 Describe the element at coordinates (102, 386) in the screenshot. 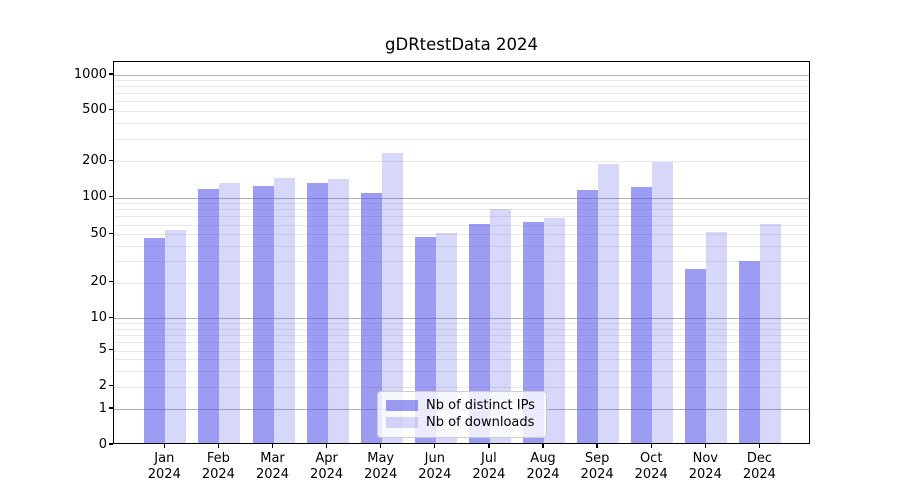

I see `y-tick-label: 2` at that location.